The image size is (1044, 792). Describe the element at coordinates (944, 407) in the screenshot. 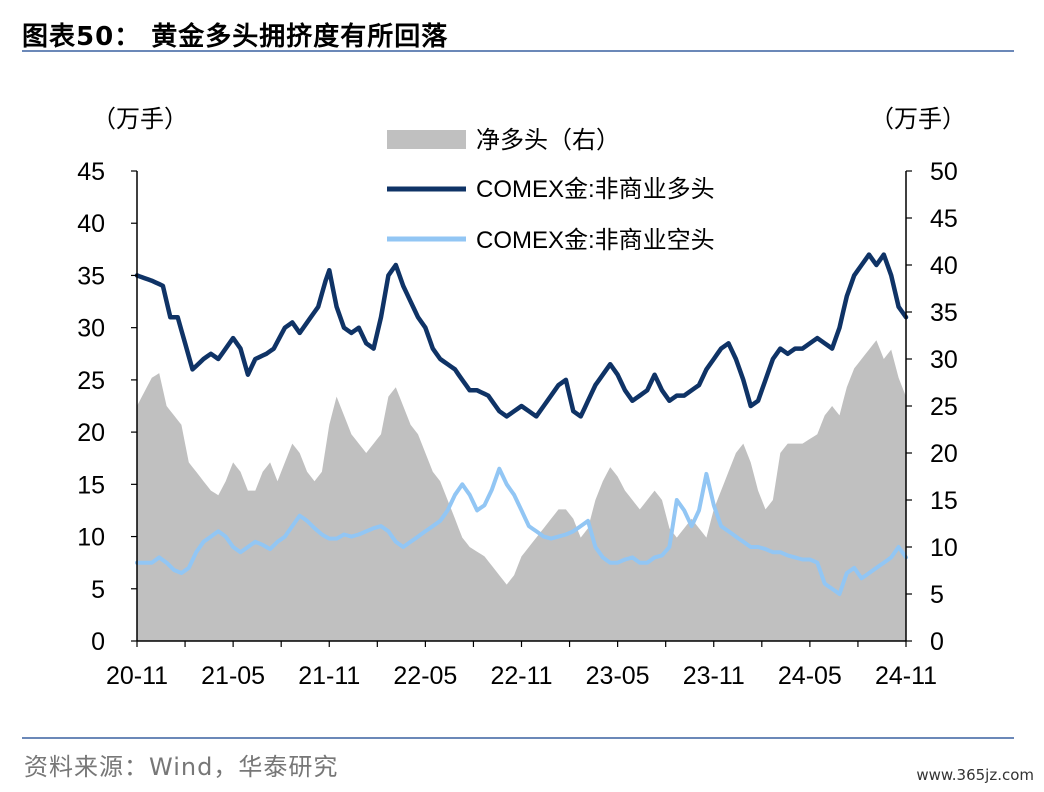

I see `right-tick-label: 25` at that location.